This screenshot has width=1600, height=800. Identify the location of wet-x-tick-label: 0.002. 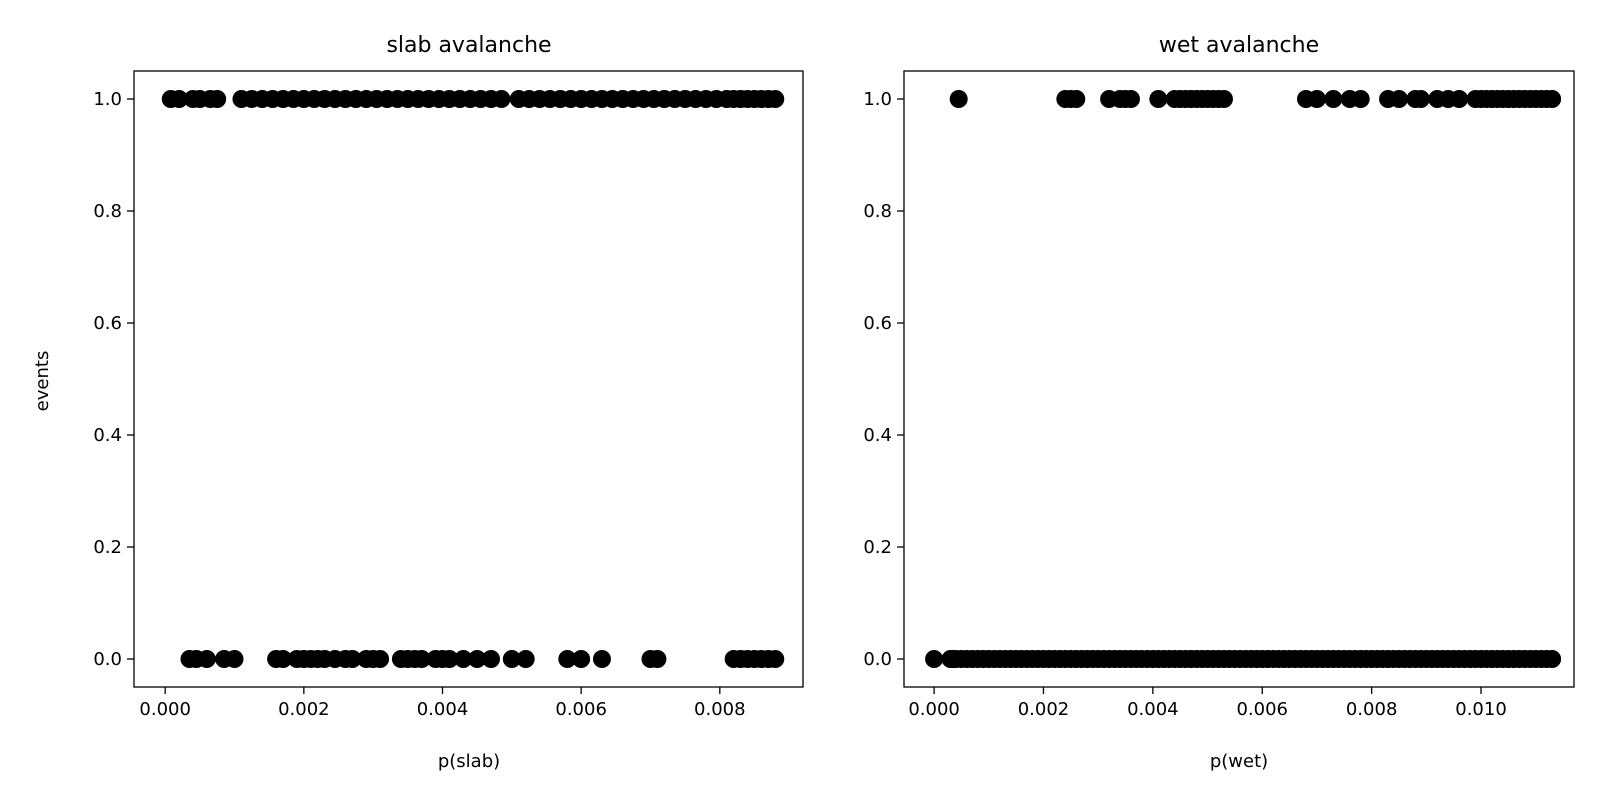
(1044, 709).